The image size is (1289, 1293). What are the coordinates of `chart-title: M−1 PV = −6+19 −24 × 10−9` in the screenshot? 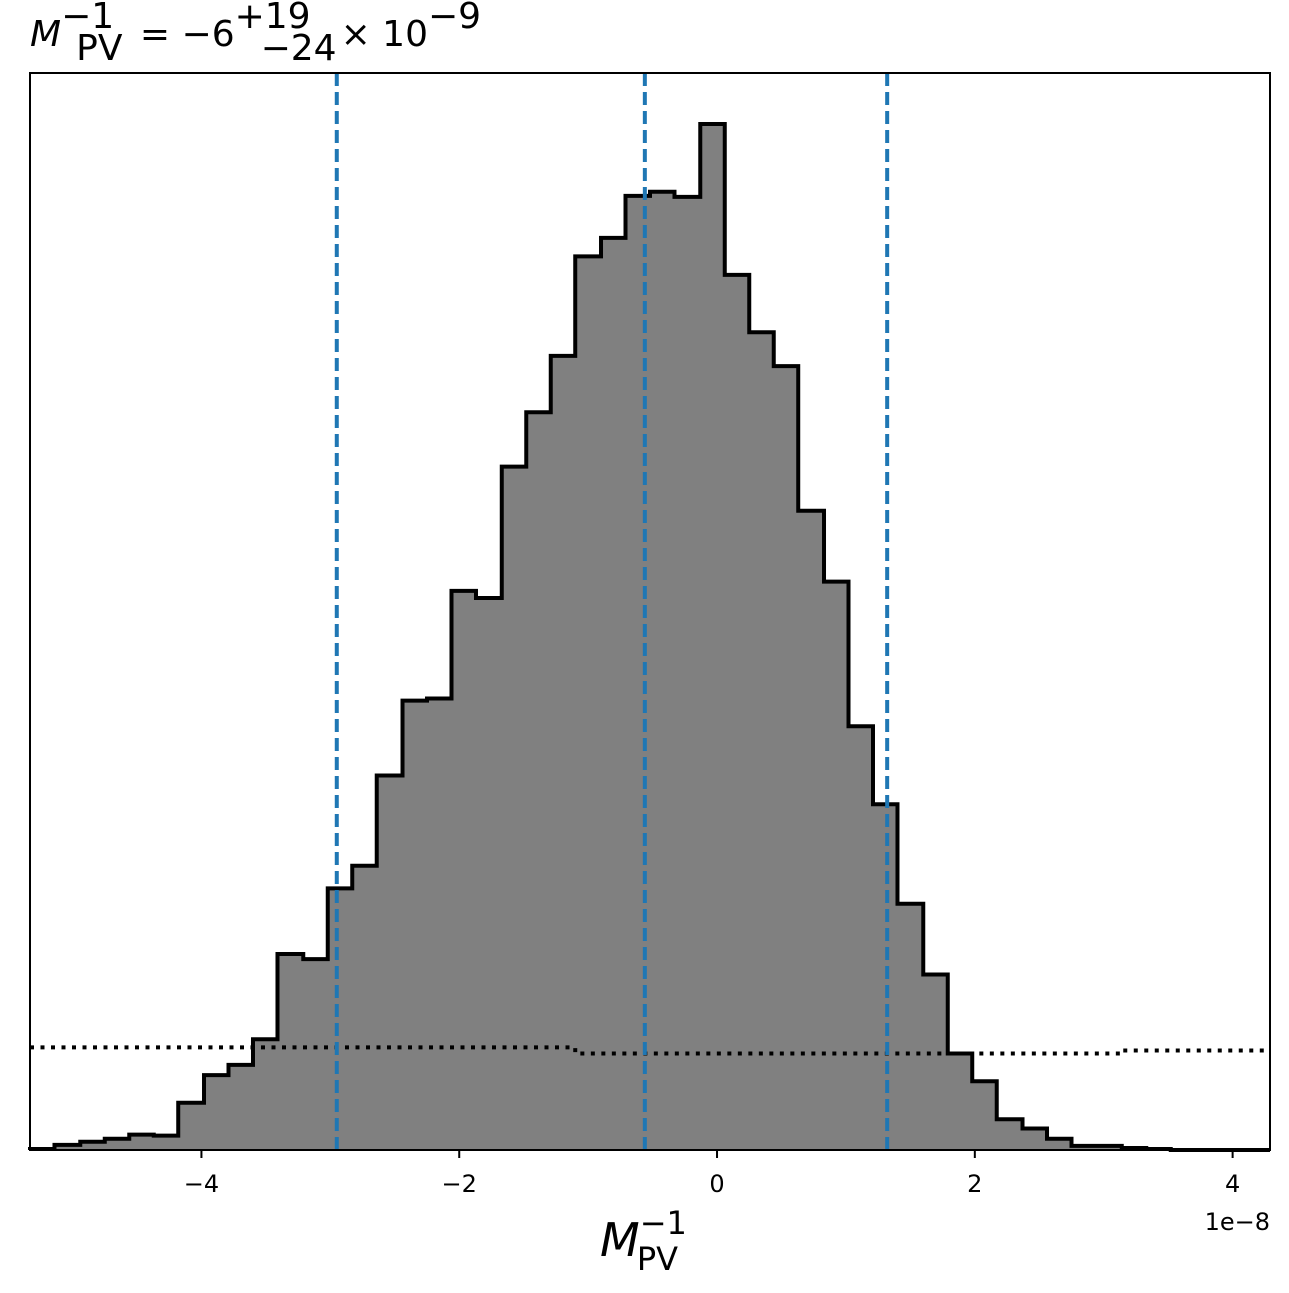 It's located at (255, 34).